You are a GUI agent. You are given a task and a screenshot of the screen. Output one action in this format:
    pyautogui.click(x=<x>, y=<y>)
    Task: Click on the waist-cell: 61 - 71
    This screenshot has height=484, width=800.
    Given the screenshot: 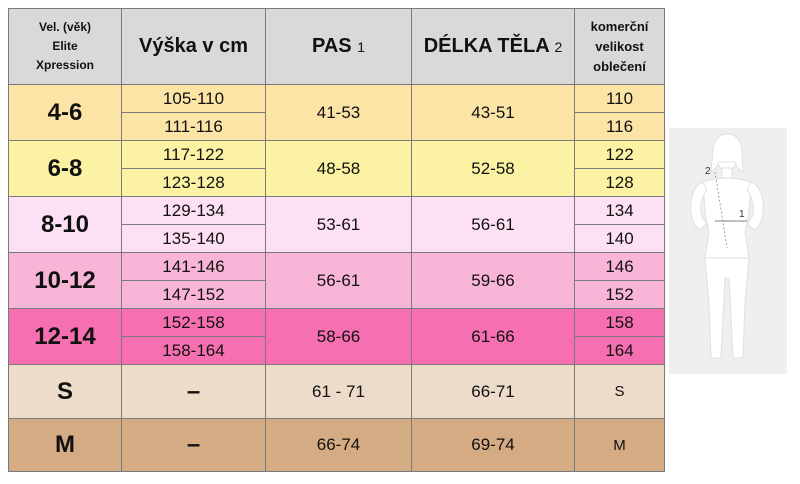 What is the action you would take?
    pyautogui.click(x=338, y=391)
    